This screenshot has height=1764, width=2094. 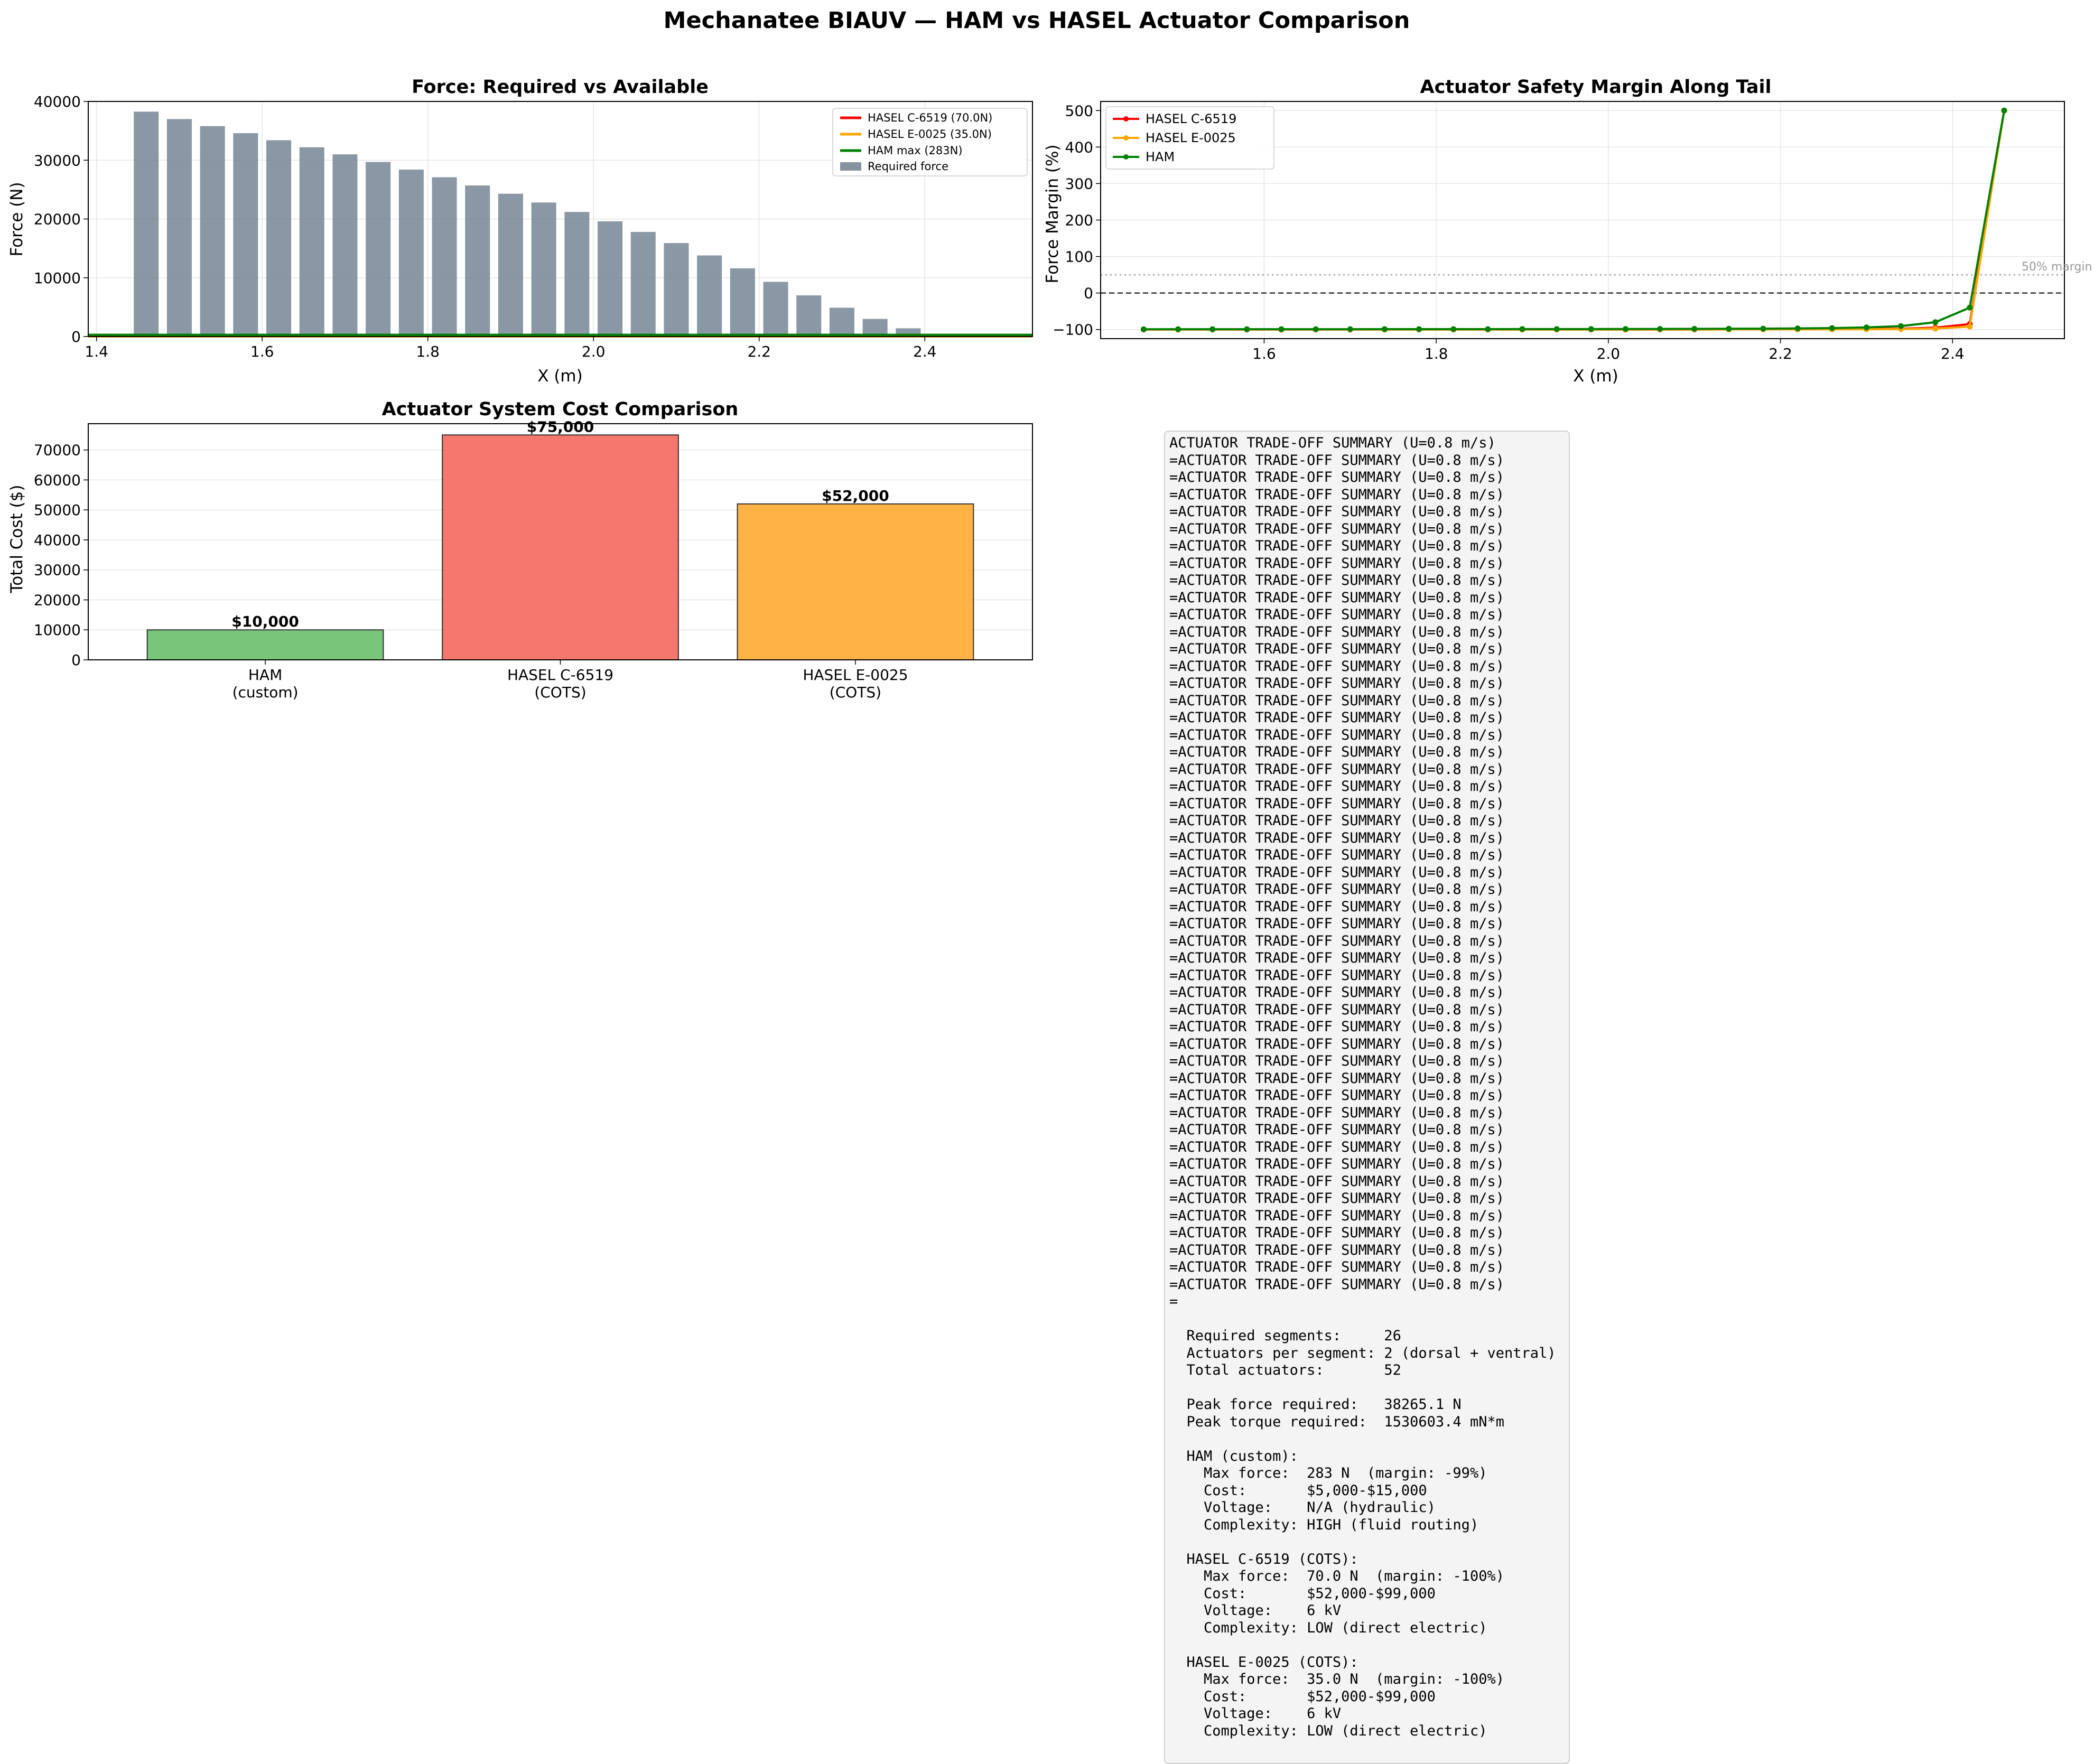 I want to click on force-x-axis-label: X (m), so click(x=559, y=376).